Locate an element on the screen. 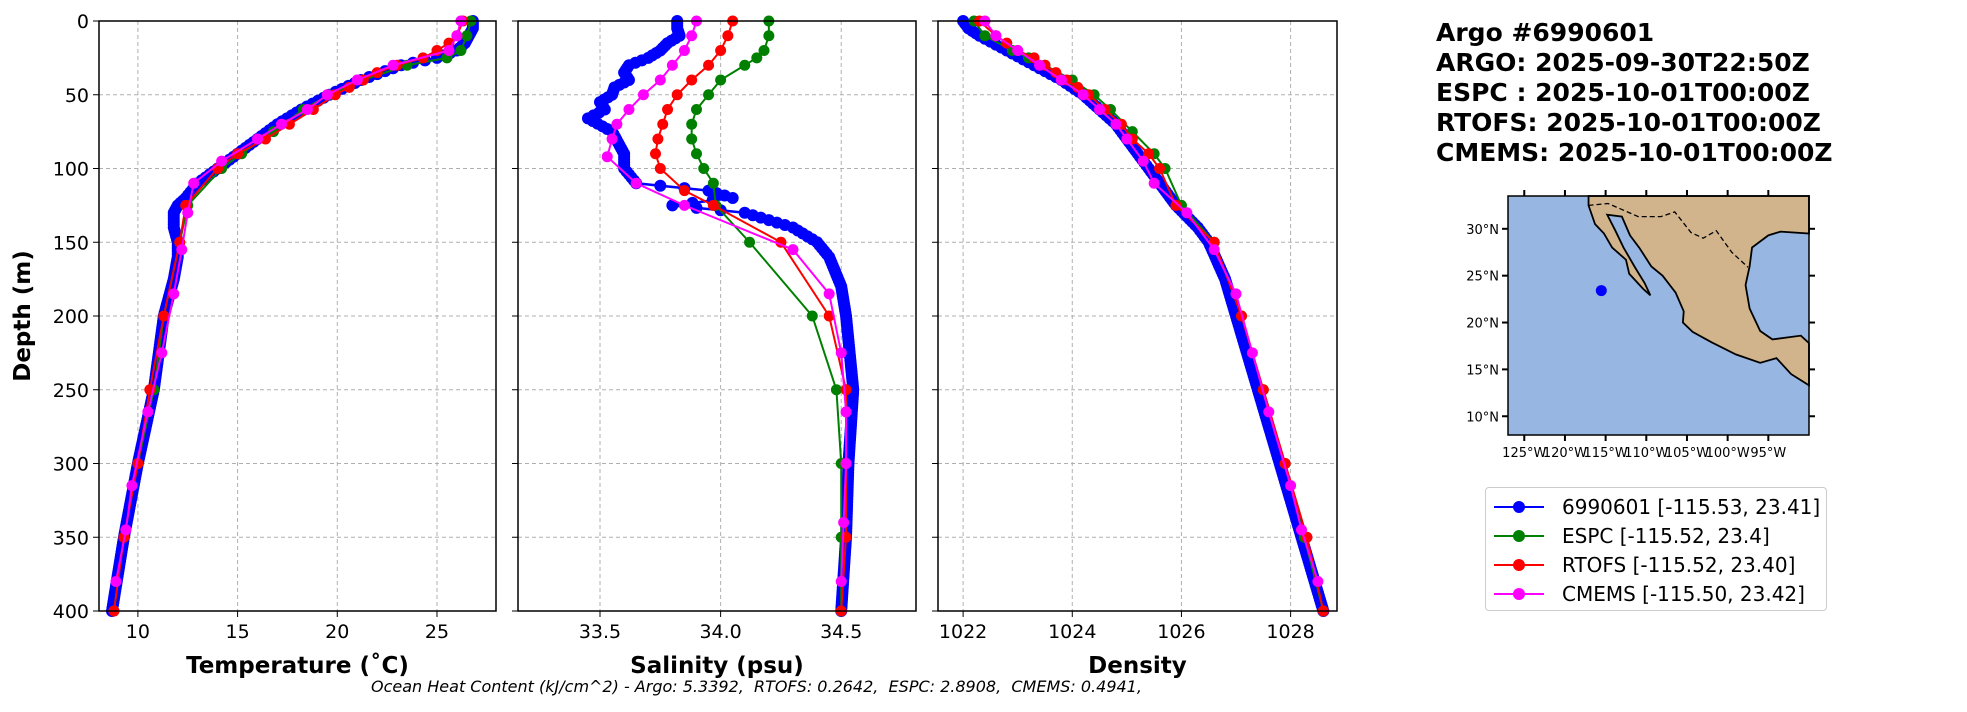 The image size is (1967, 712). map-lat-label: 15°N is located at coordinates (1482, 370).